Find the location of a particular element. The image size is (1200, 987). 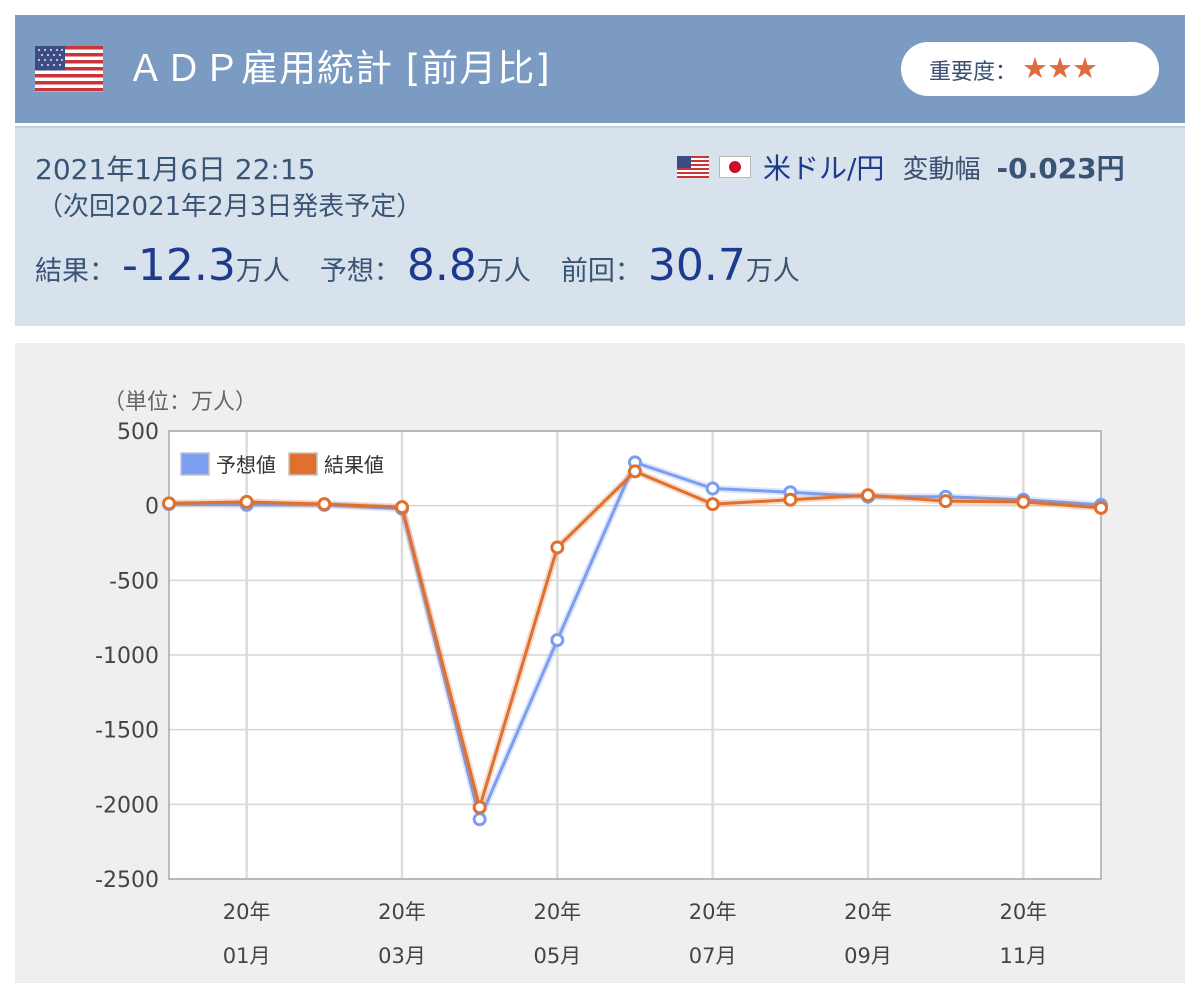

result-value: -12.3 is located at coordinates (179, 265).